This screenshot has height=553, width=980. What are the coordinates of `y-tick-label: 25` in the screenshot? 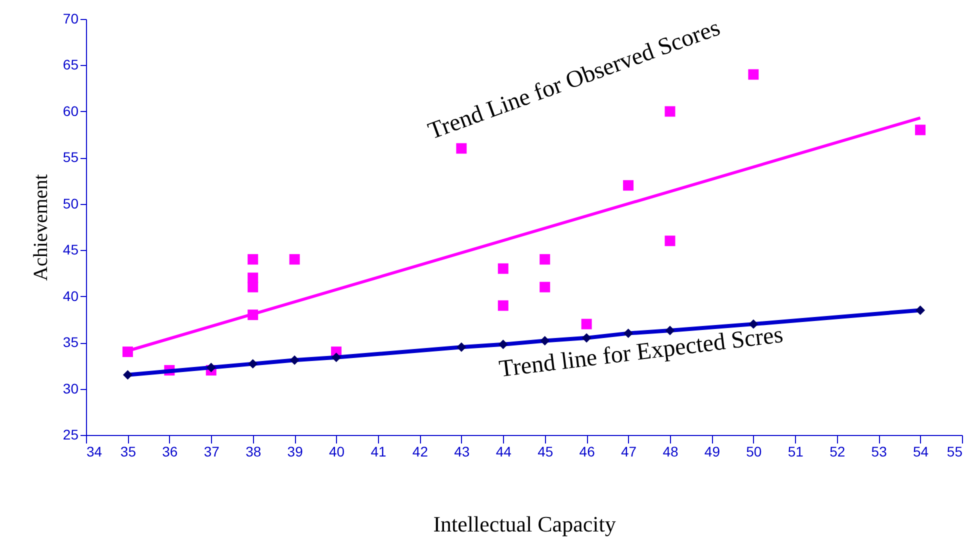 It's located at (70, 434).